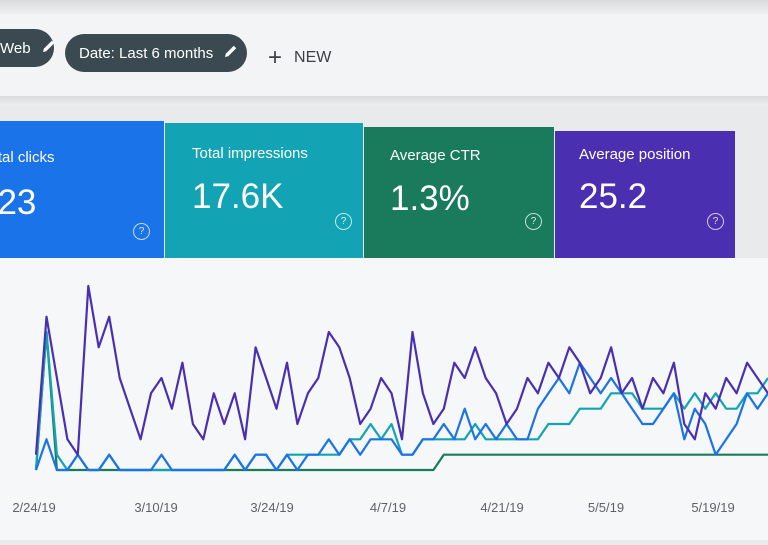 This screenshot has width=768, height=545. I want to click on search-type-chip: Web, so click(27, 48).